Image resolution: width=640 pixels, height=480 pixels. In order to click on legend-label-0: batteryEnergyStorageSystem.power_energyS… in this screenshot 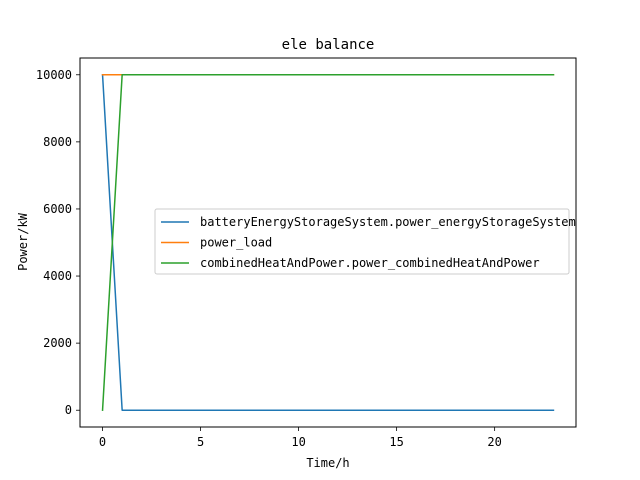, I will do `click(388, 222)`.